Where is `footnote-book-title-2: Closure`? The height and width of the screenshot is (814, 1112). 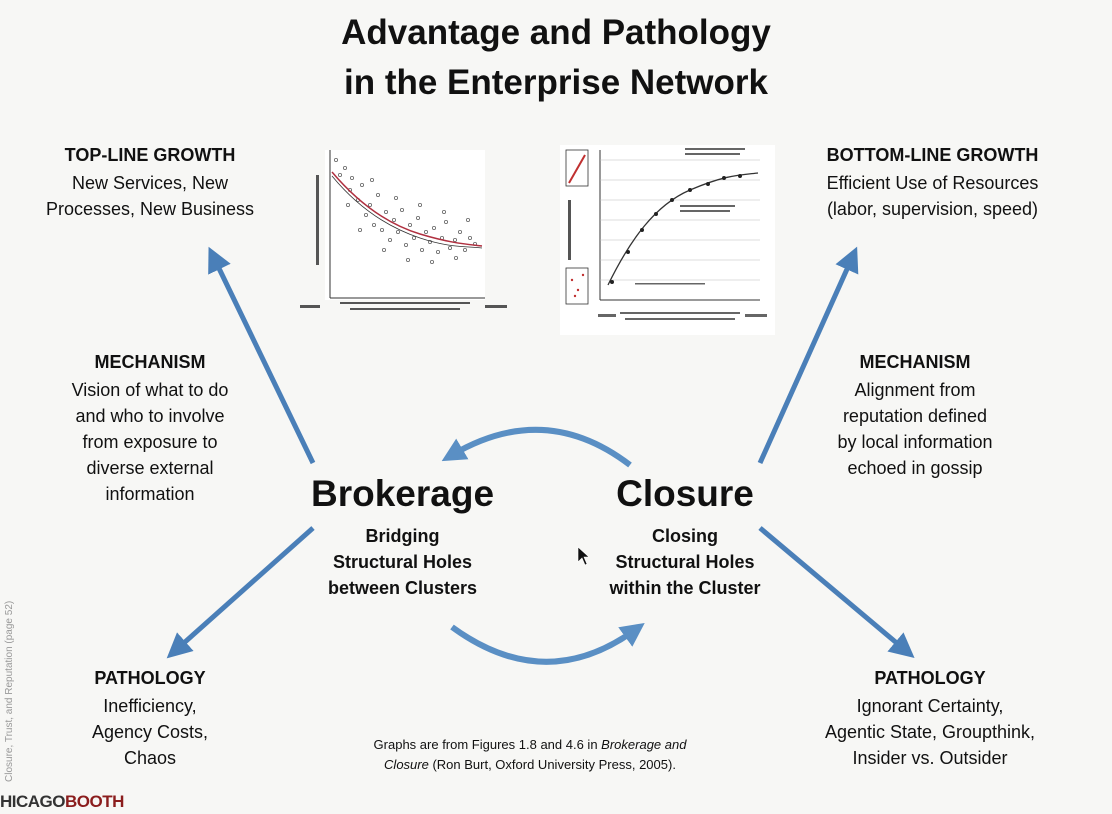 footnote-book-title-2: Closure is located at coordinates (406, 764).